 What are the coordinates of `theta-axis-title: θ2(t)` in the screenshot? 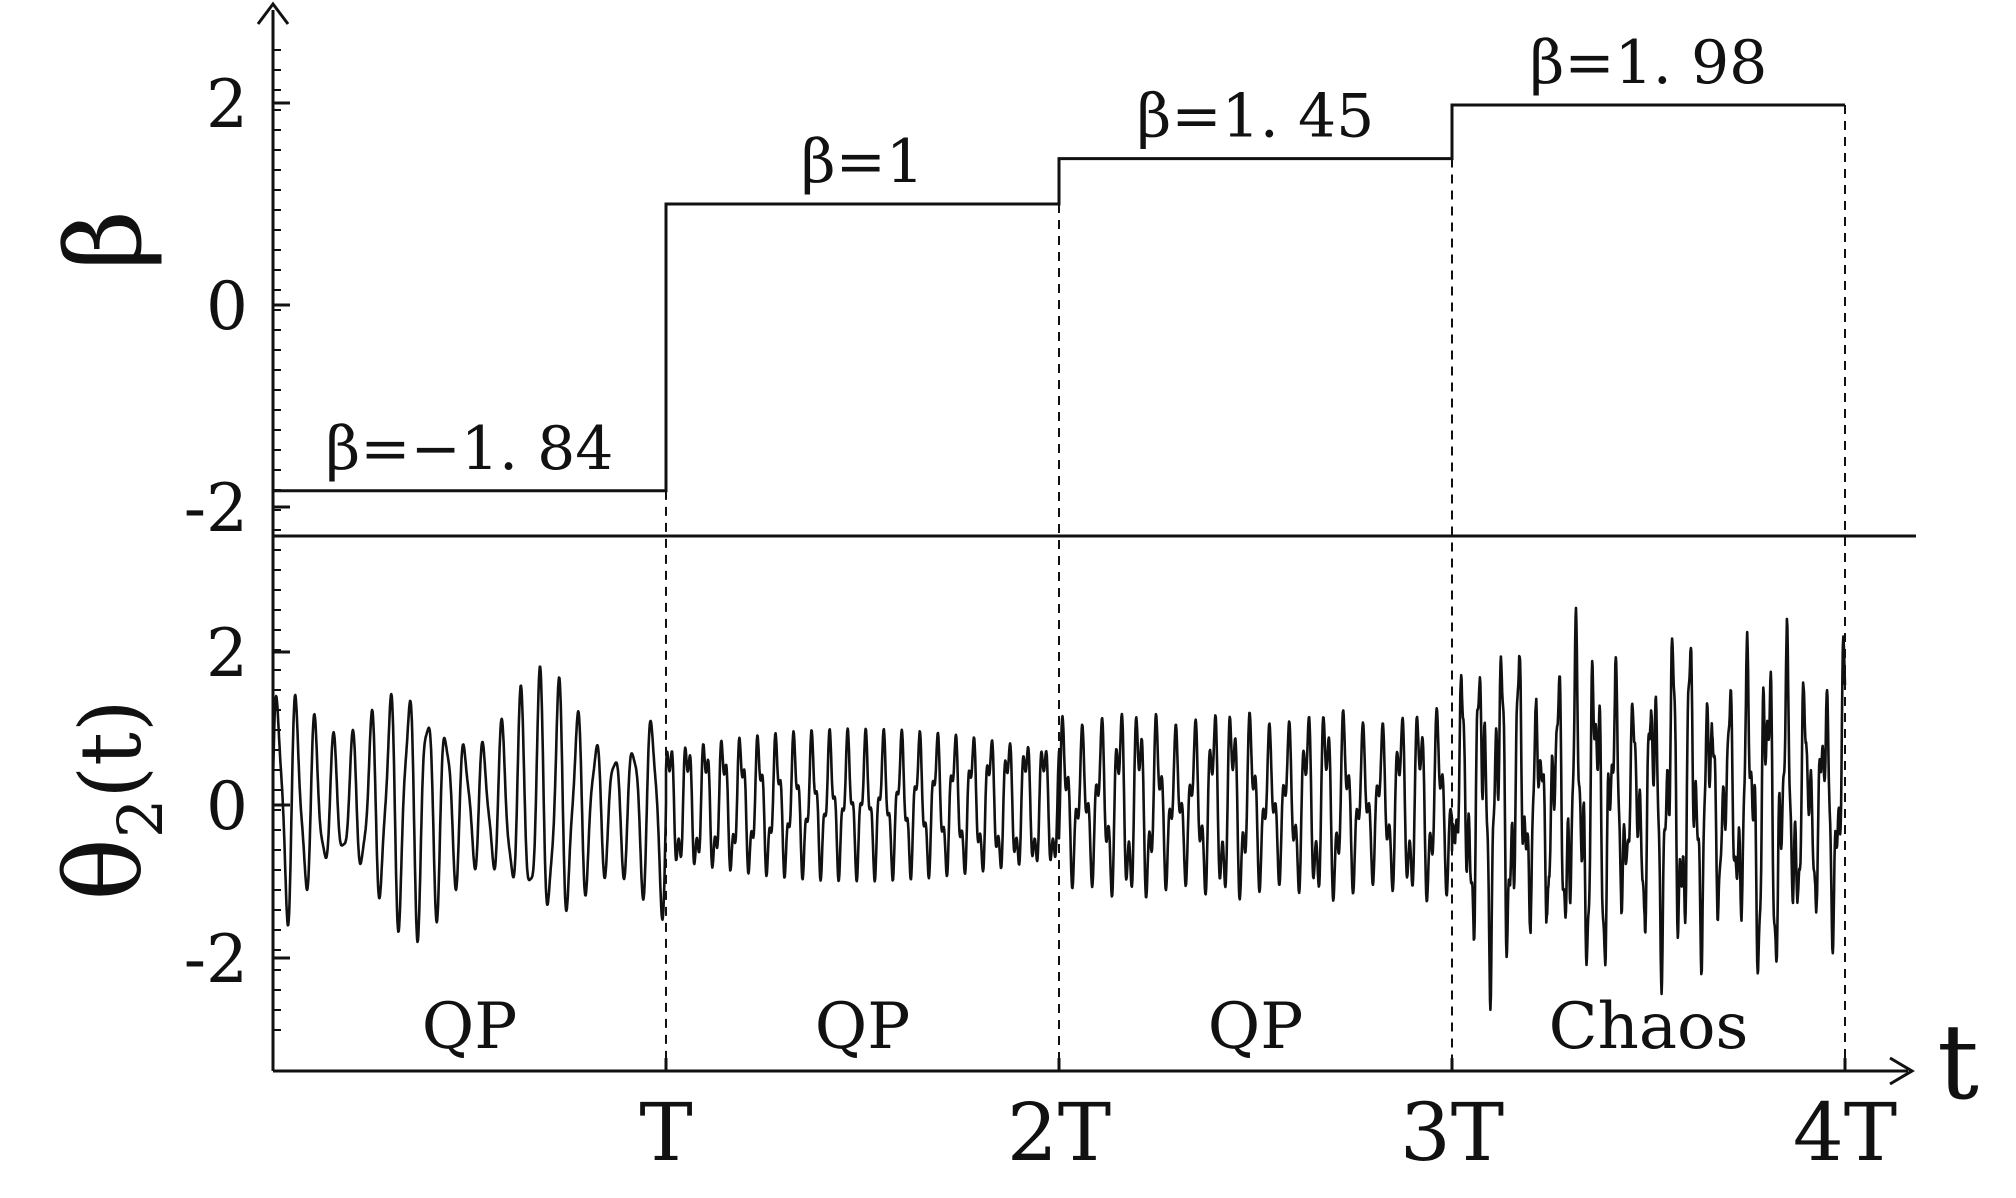 It's located at (110, 799).